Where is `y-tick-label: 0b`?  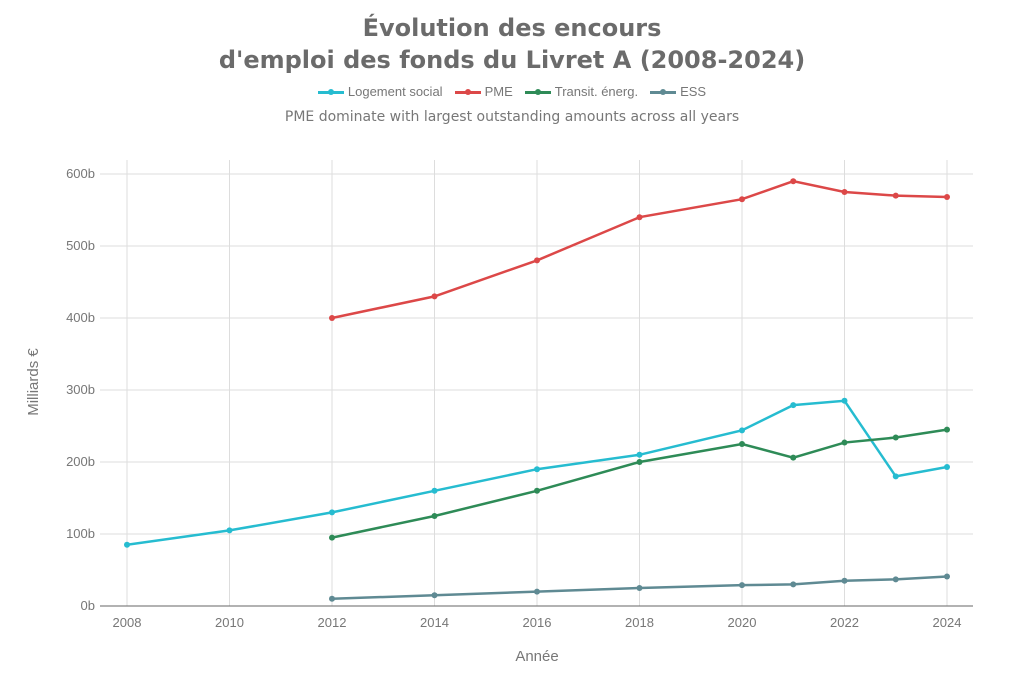
y-tick-label: 0b is located at coordinates (88, 605).